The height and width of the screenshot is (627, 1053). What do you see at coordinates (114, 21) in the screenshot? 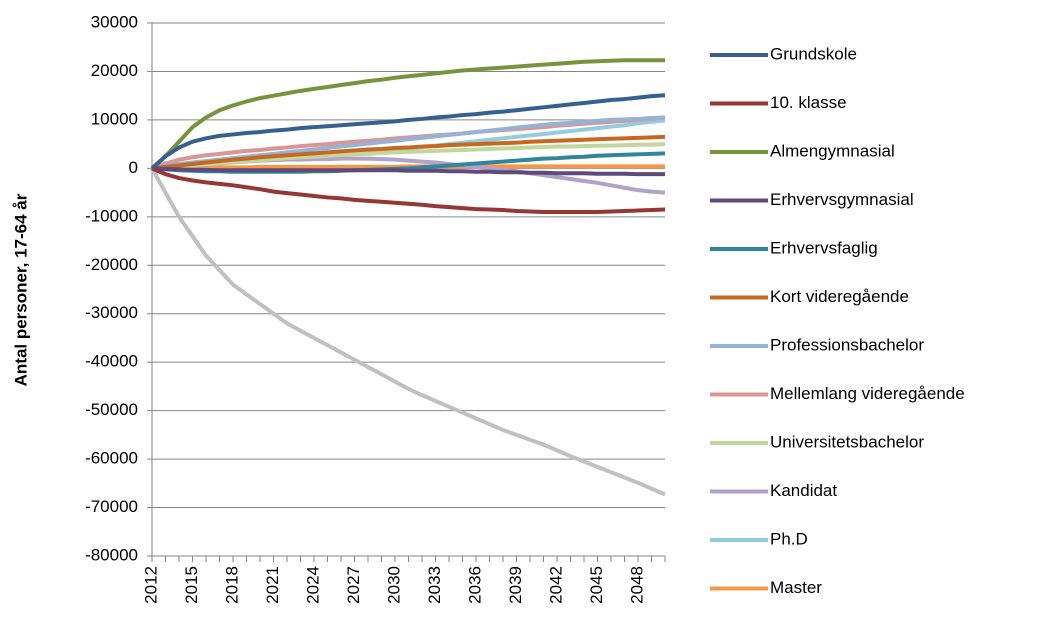
I see `y-tick-label: 30000` at bounding box center [114, 21].